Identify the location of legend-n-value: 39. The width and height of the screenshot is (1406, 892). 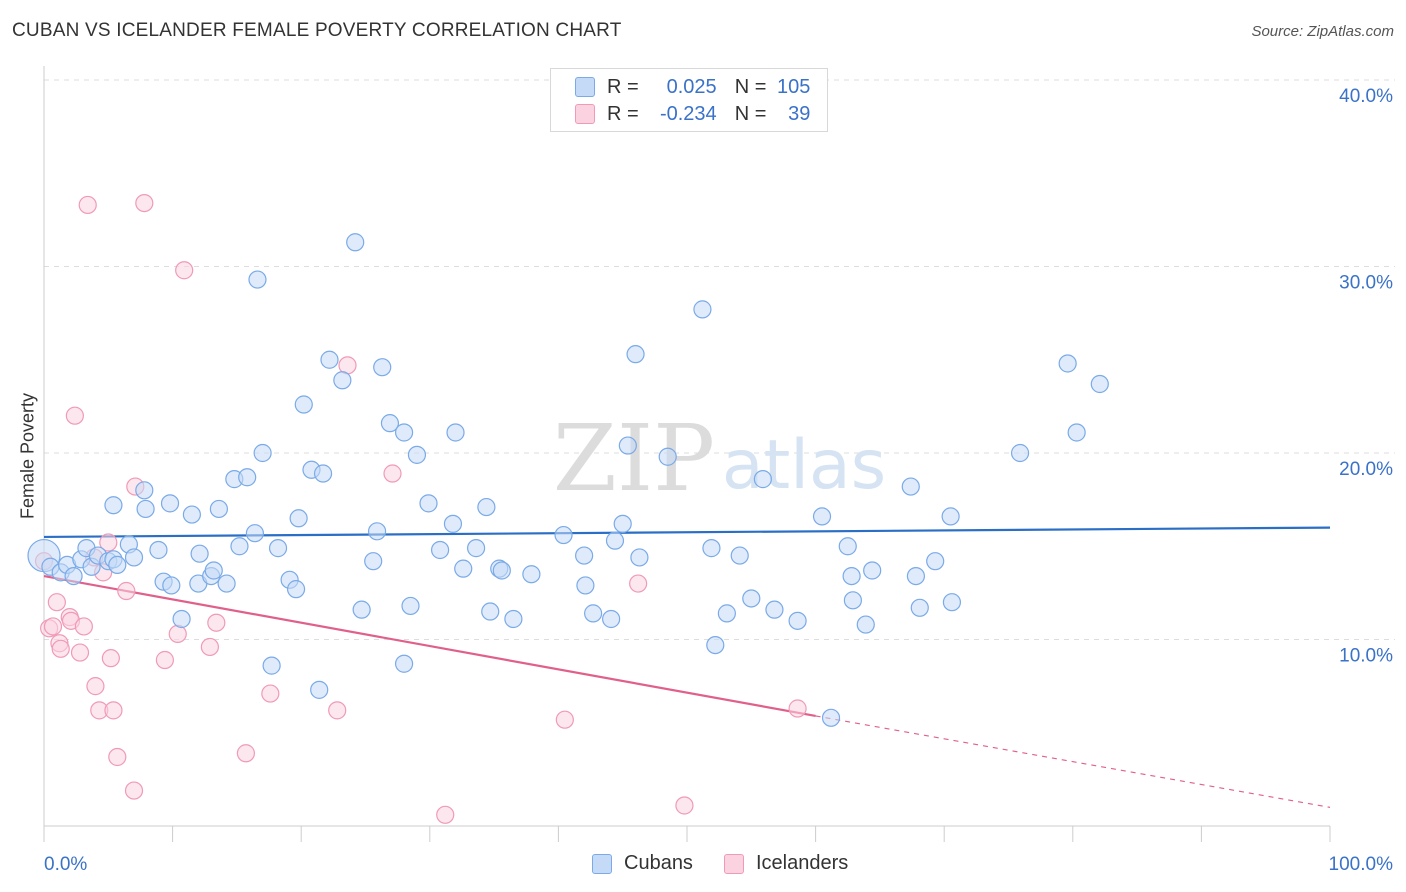
(799, 113).